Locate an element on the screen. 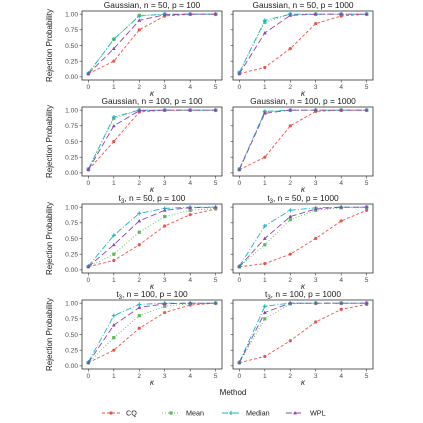  x-tick-label: 4 is located at coordinates (190, 87).